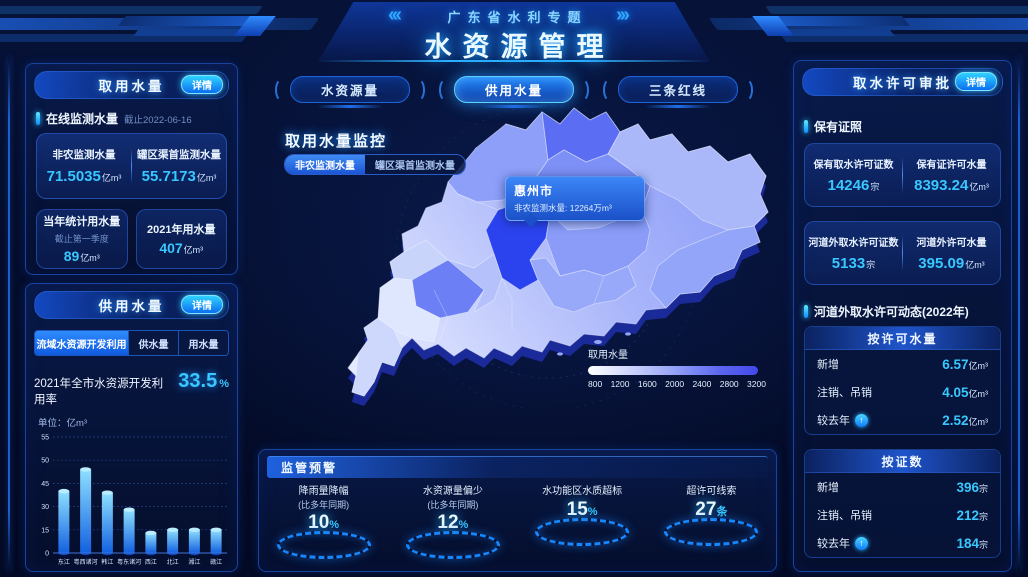 The height and width of the screenshot is (577, 1028). I want to click on stat-value: 395.09, so click(941, 263).